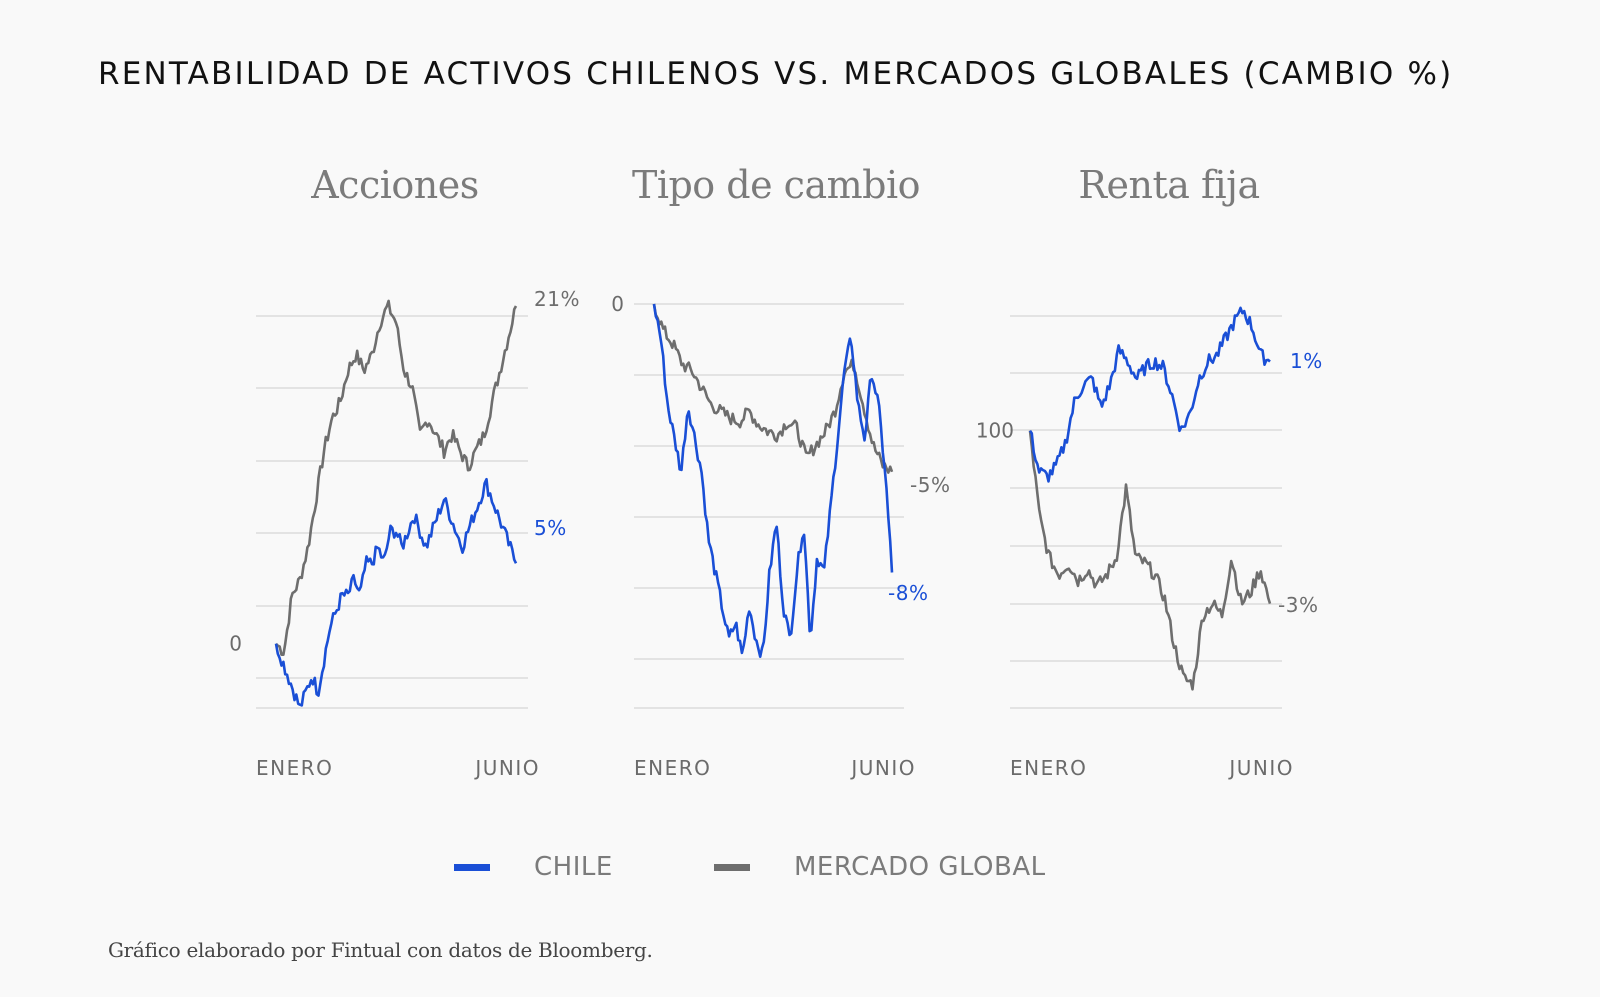  I want to click on end-label-global: 21%, so click(557, 299).